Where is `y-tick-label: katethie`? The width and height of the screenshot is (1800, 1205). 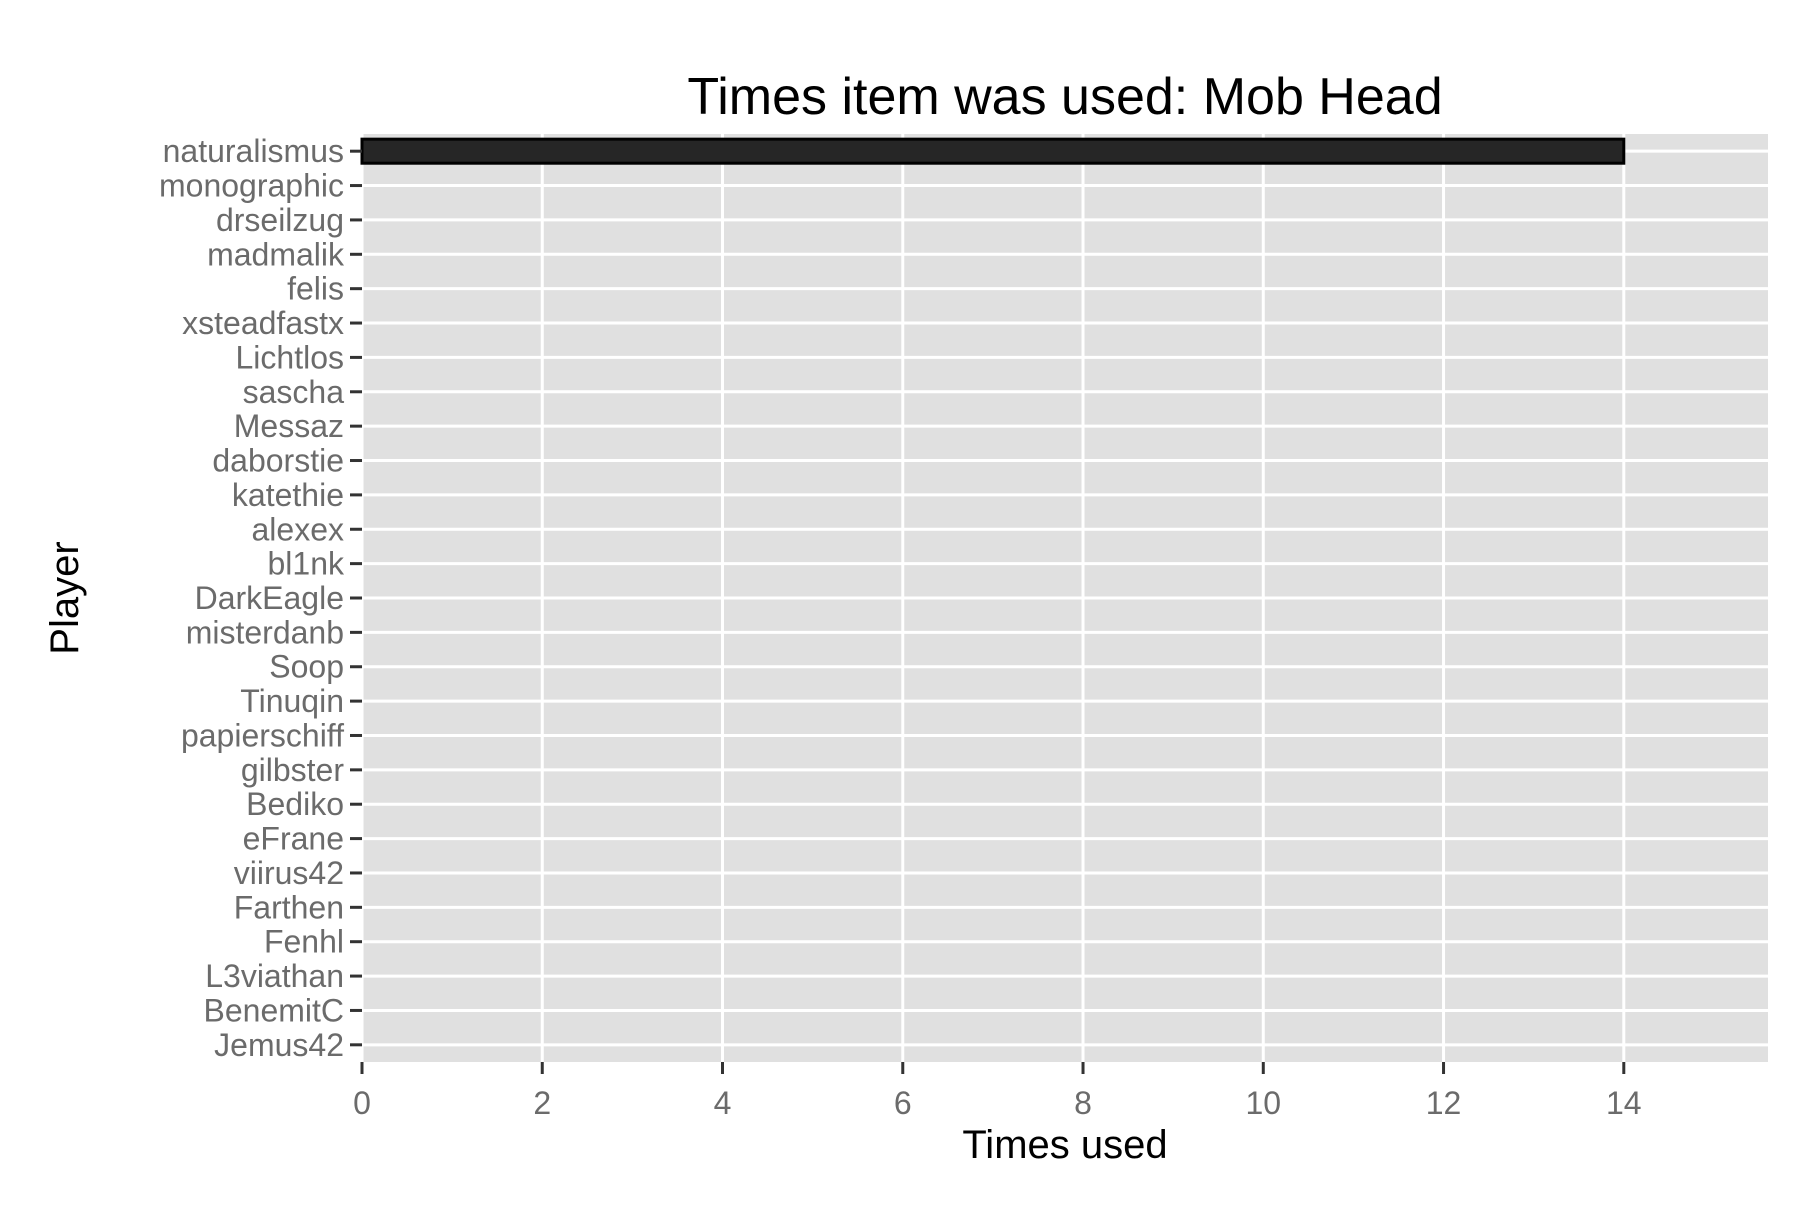 y-tick-label: katethie is located at coordinates (288, 495).